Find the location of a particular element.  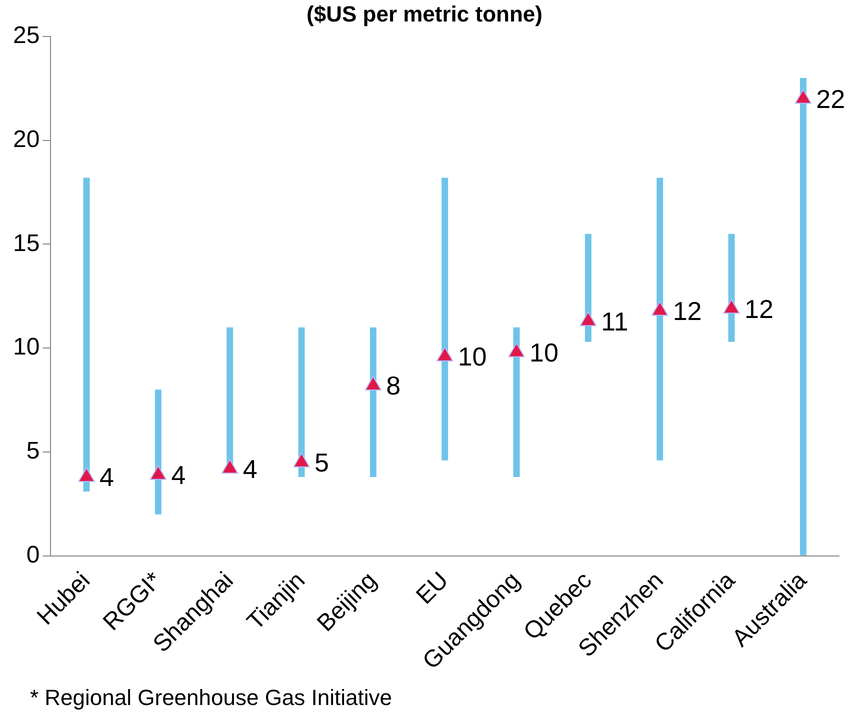

data-label: 5 is located at coordinates (321, 463).